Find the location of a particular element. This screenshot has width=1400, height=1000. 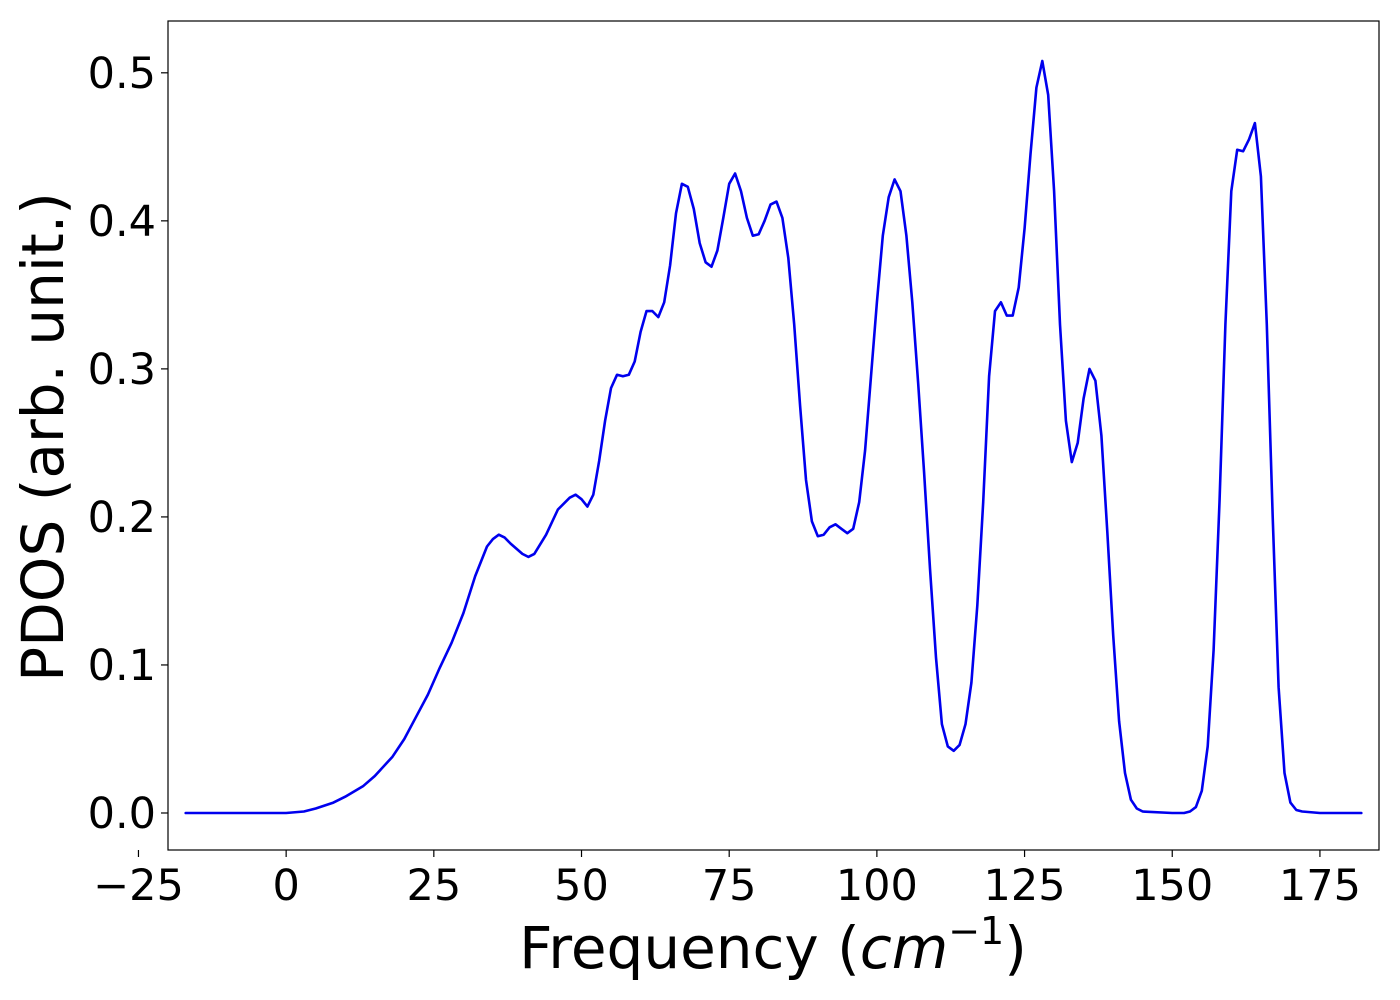

y-tick-label: 0.3 is located at coordinates (122, 370).